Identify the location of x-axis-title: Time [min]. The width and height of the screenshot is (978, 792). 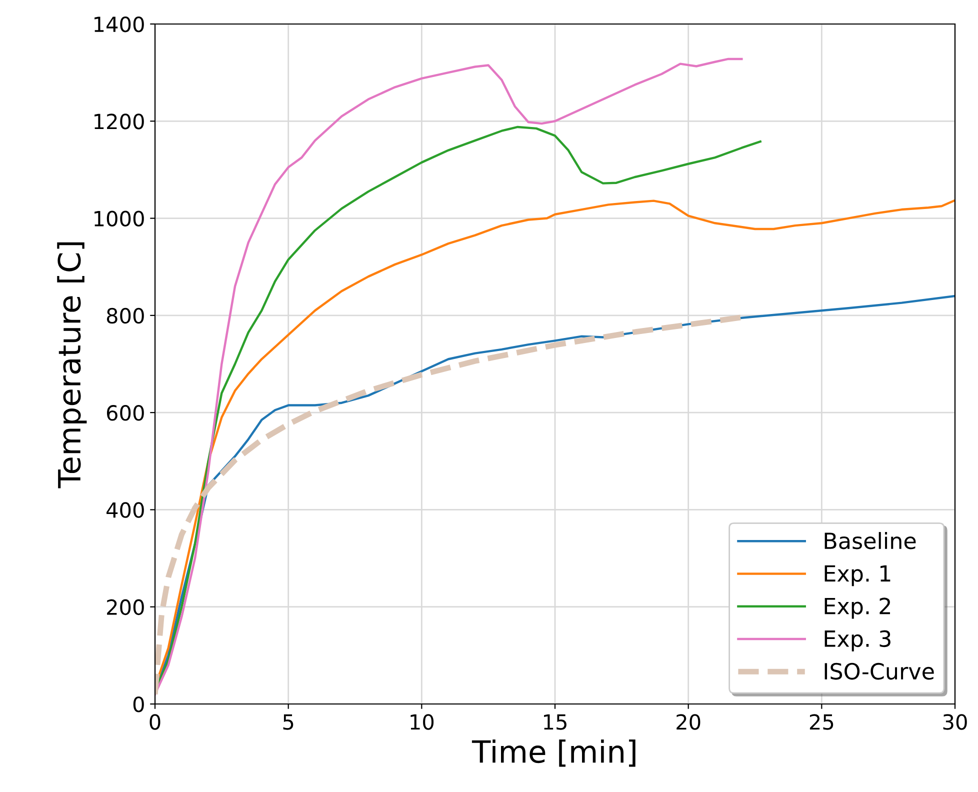
(554, 753).